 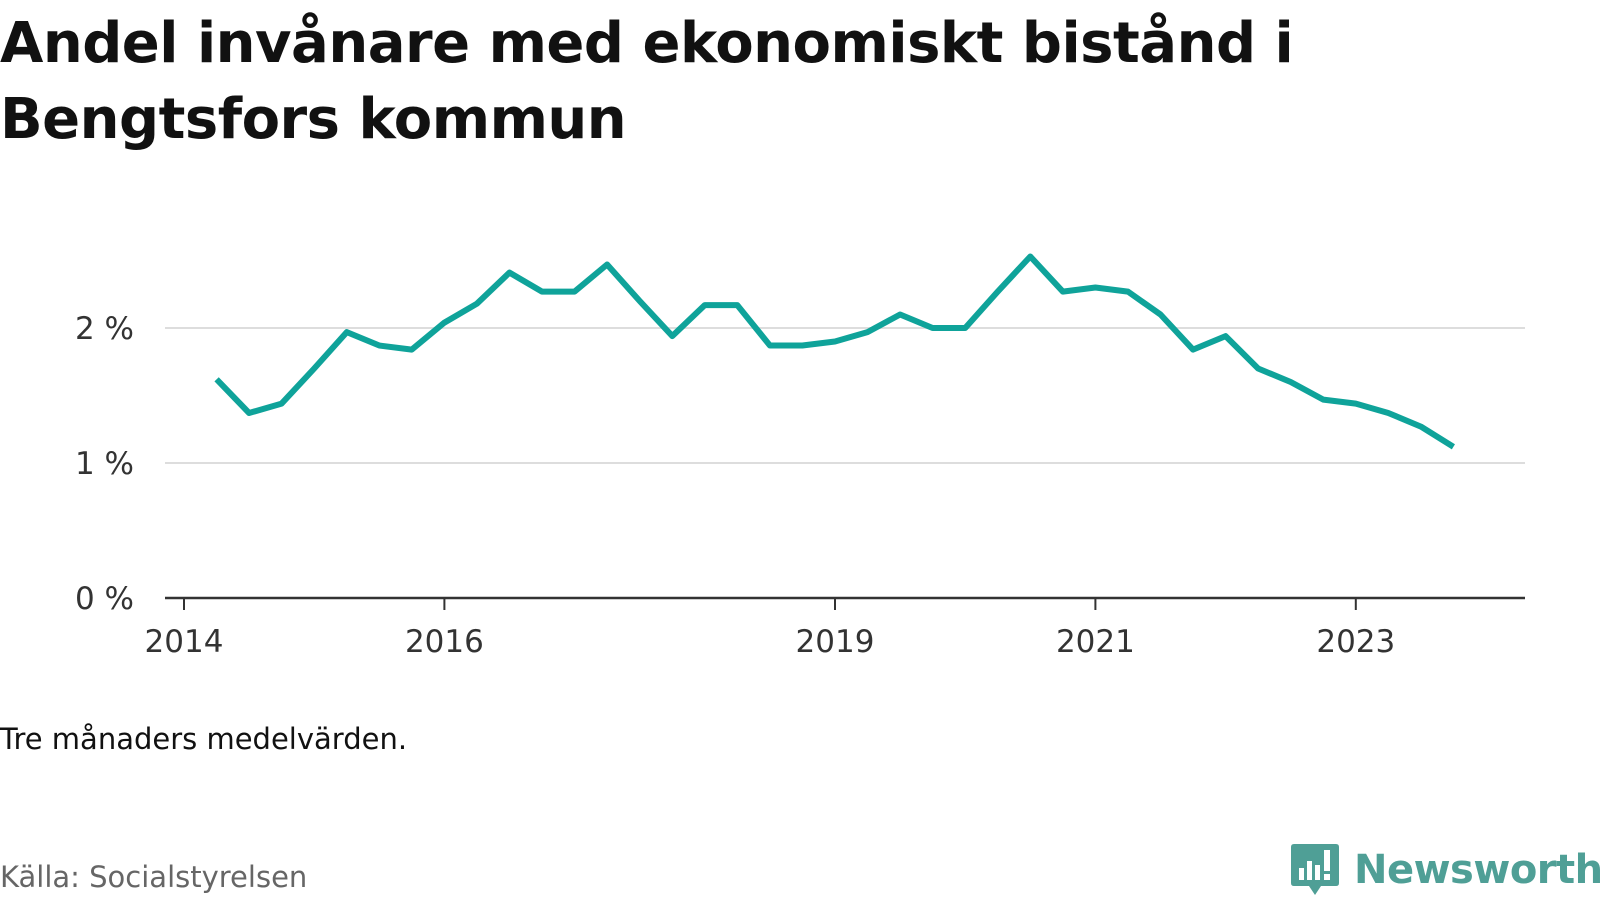 I want to click on y-tick-label: 2 %, so click(x=104, y=329).